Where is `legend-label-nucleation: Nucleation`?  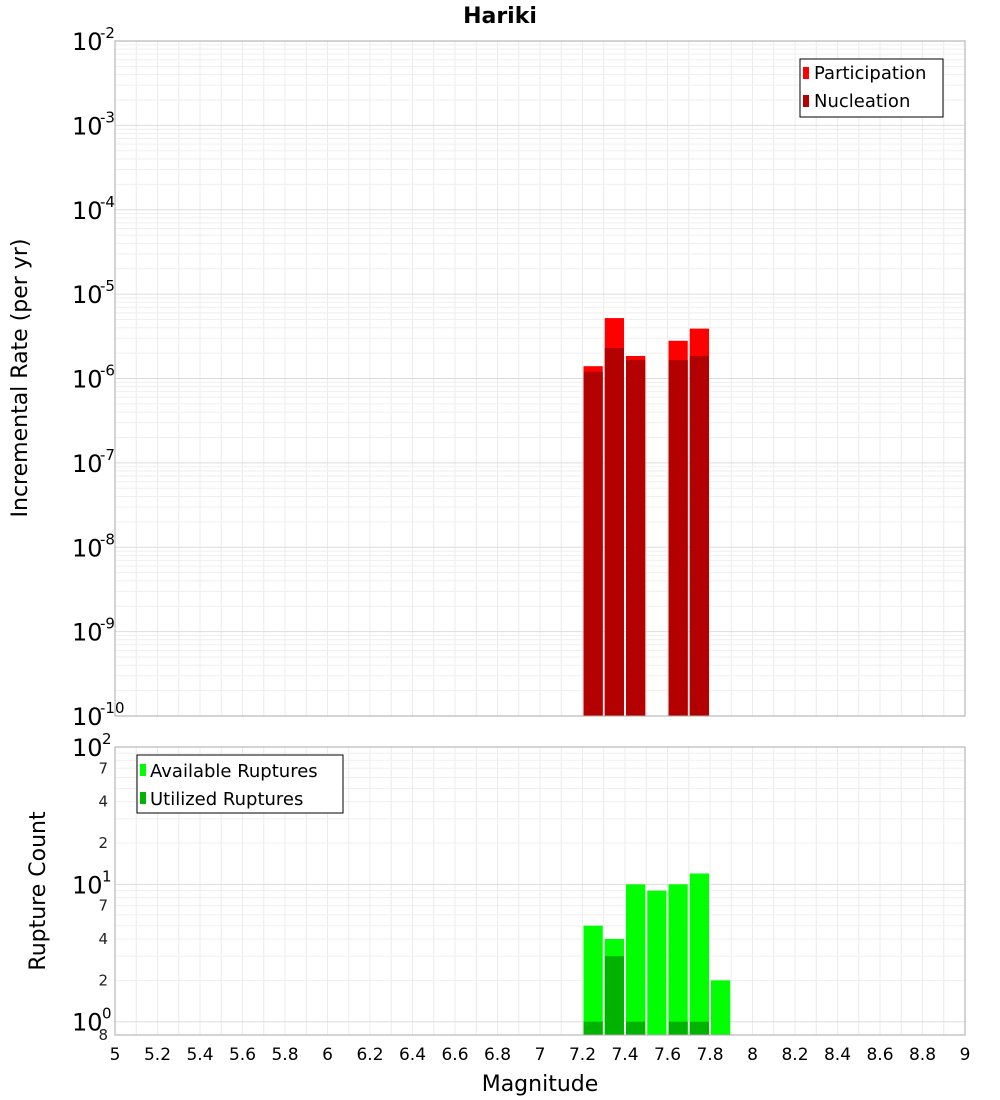 legend-label-nucleation: Nucleation is located at coordinates (862, 101).